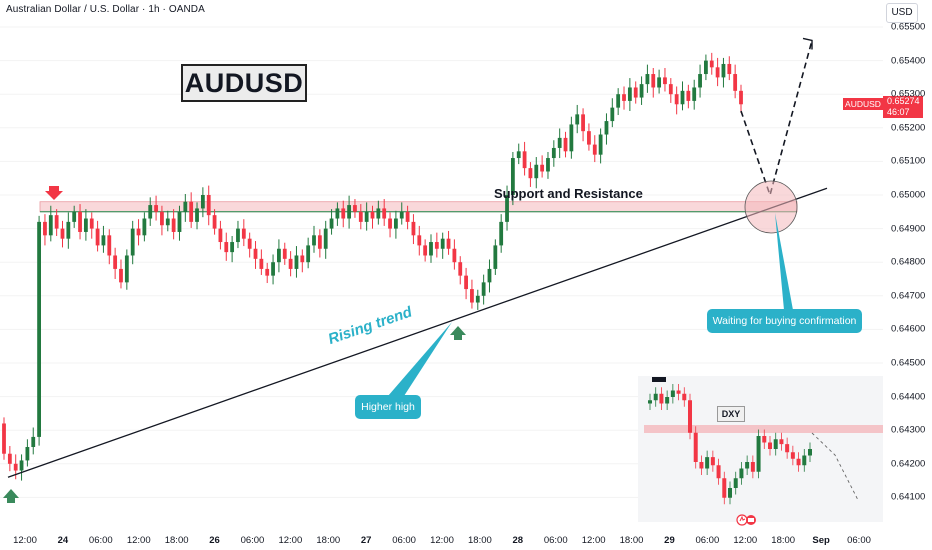 This screenshot has width=932, height=550. What do you see at coordinates (908, 128) in the screenshot?
I see `price-tick-label: 0.65200` at bounding box center [908, 128].